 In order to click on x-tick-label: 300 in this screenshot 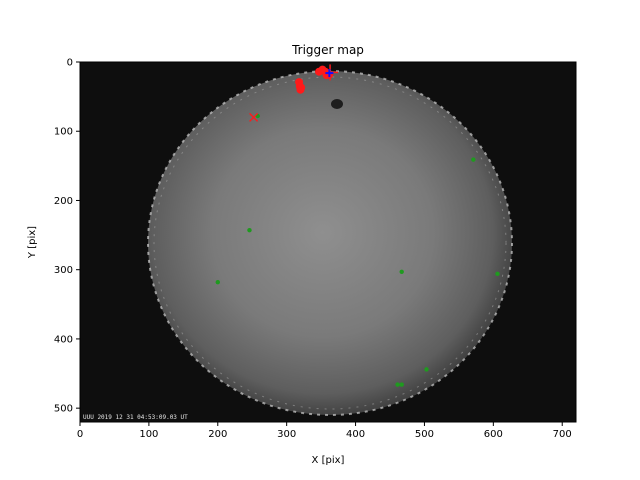, I will do `click(286, 434)`.